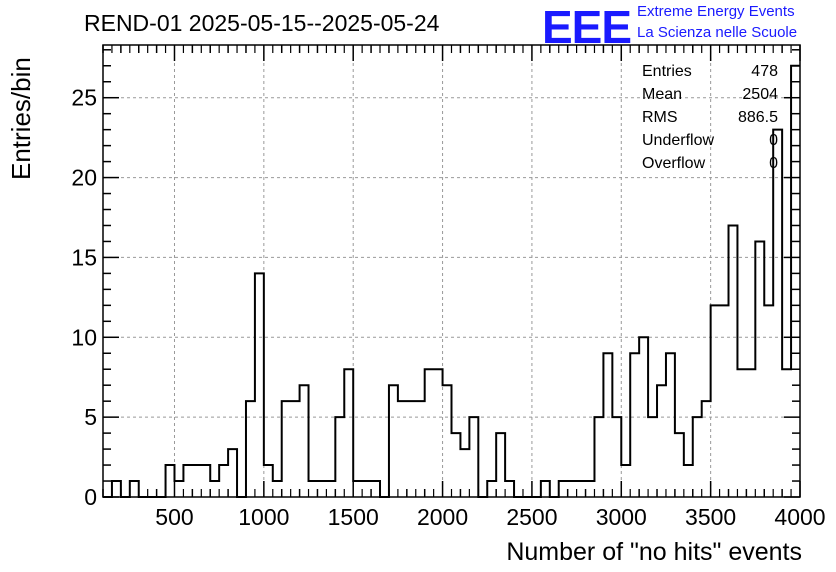  I want to click on x-tick-label: 4000, so click(799, 517).